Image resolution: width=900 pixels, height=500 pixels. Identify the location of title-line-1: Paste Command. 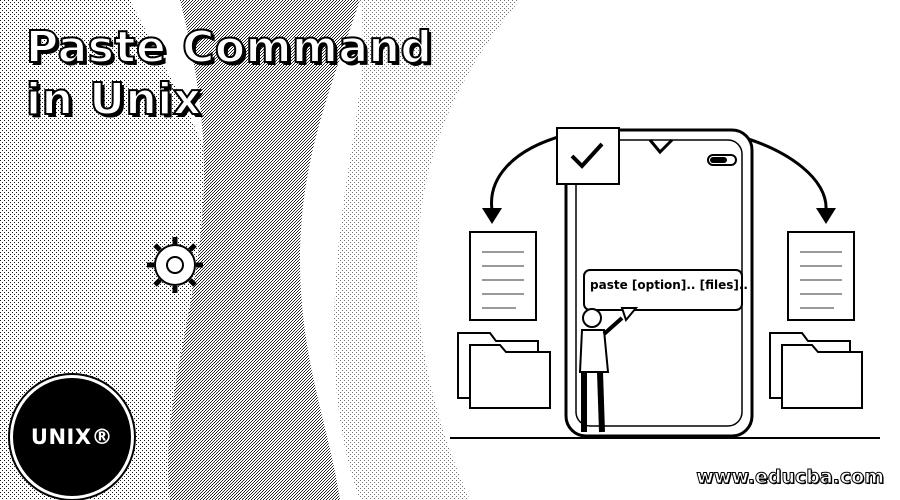
(229, 47).